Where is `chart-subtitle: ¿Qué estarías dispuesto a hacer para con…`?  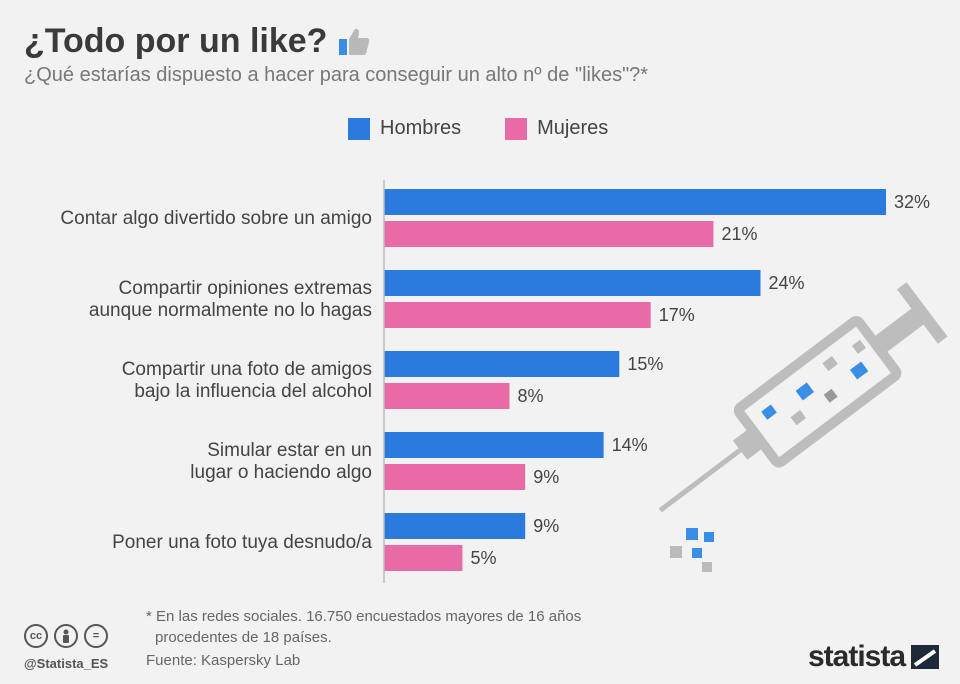
chart-subtitle: ¿Qué estarías dispuesto a hacer para con… is located at coordinates (336, 75).